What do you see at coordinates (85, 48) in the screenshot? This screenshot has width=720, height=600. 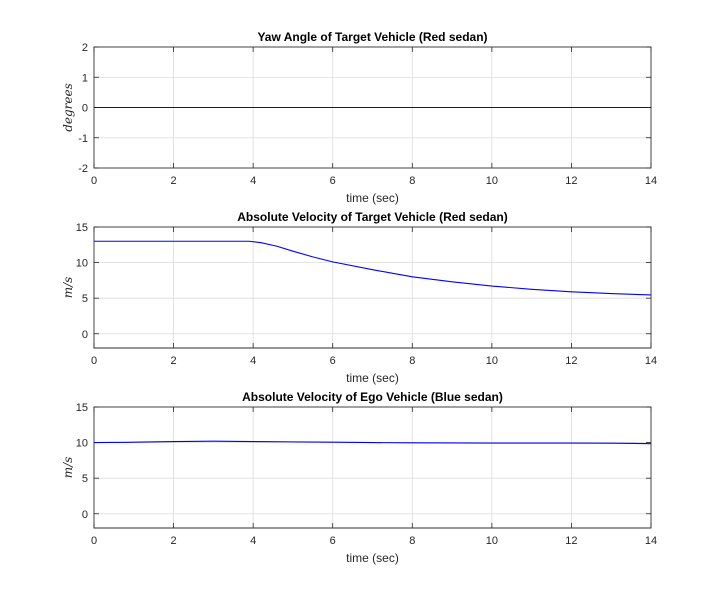 I see `y-tick-label: 2` at bounding box center [85, 48].